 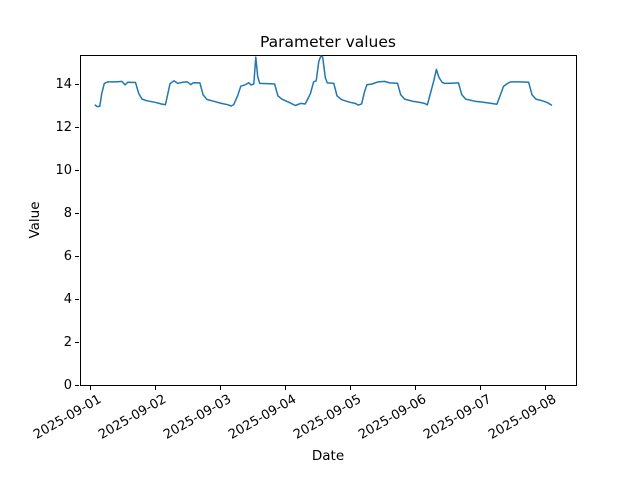 What do you see at coordinates (67, 342) in the screenshot?
I see `y-tick-label: 2` at bounding box center [67, 342].